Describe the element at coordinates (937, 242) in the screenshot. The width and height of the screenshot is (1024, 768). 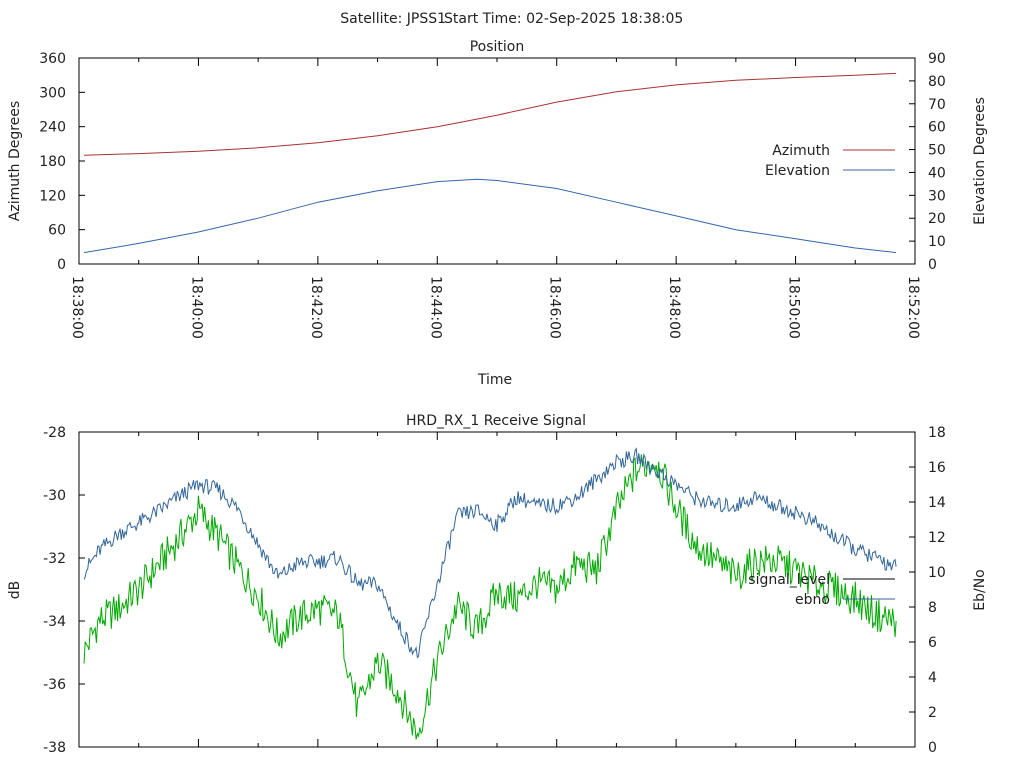
I see `elevation-tick-label: 10` at that location.